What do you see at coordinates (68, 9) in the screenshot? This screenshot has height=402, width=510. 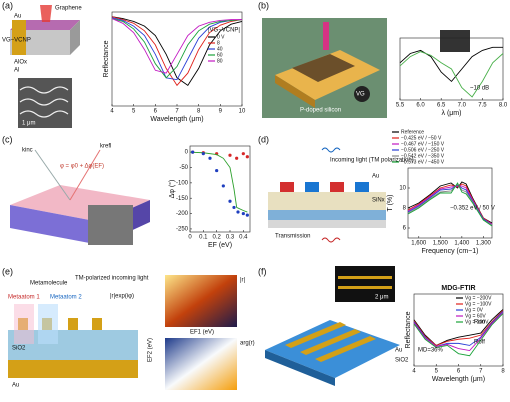 I see `label: Graphene` at bounding box center [68, 9].